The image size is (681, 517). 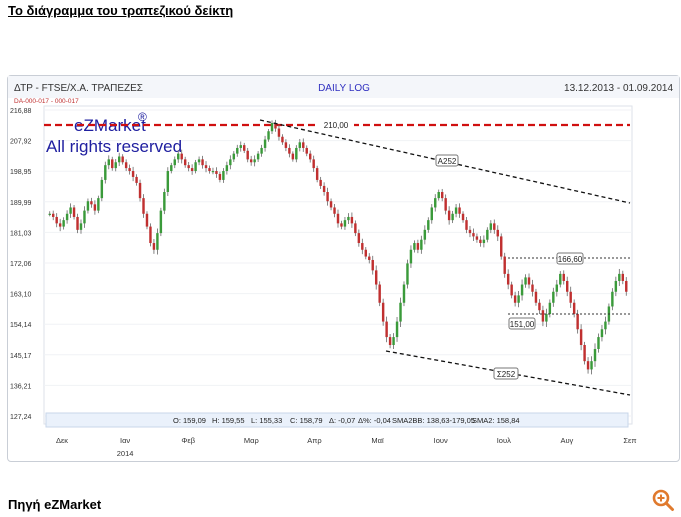 What do you see at coordinates (46, 101) in the screenshot?
I see `chart-code: DA-000-017 - 000-017` at bounding box center [46, 101].